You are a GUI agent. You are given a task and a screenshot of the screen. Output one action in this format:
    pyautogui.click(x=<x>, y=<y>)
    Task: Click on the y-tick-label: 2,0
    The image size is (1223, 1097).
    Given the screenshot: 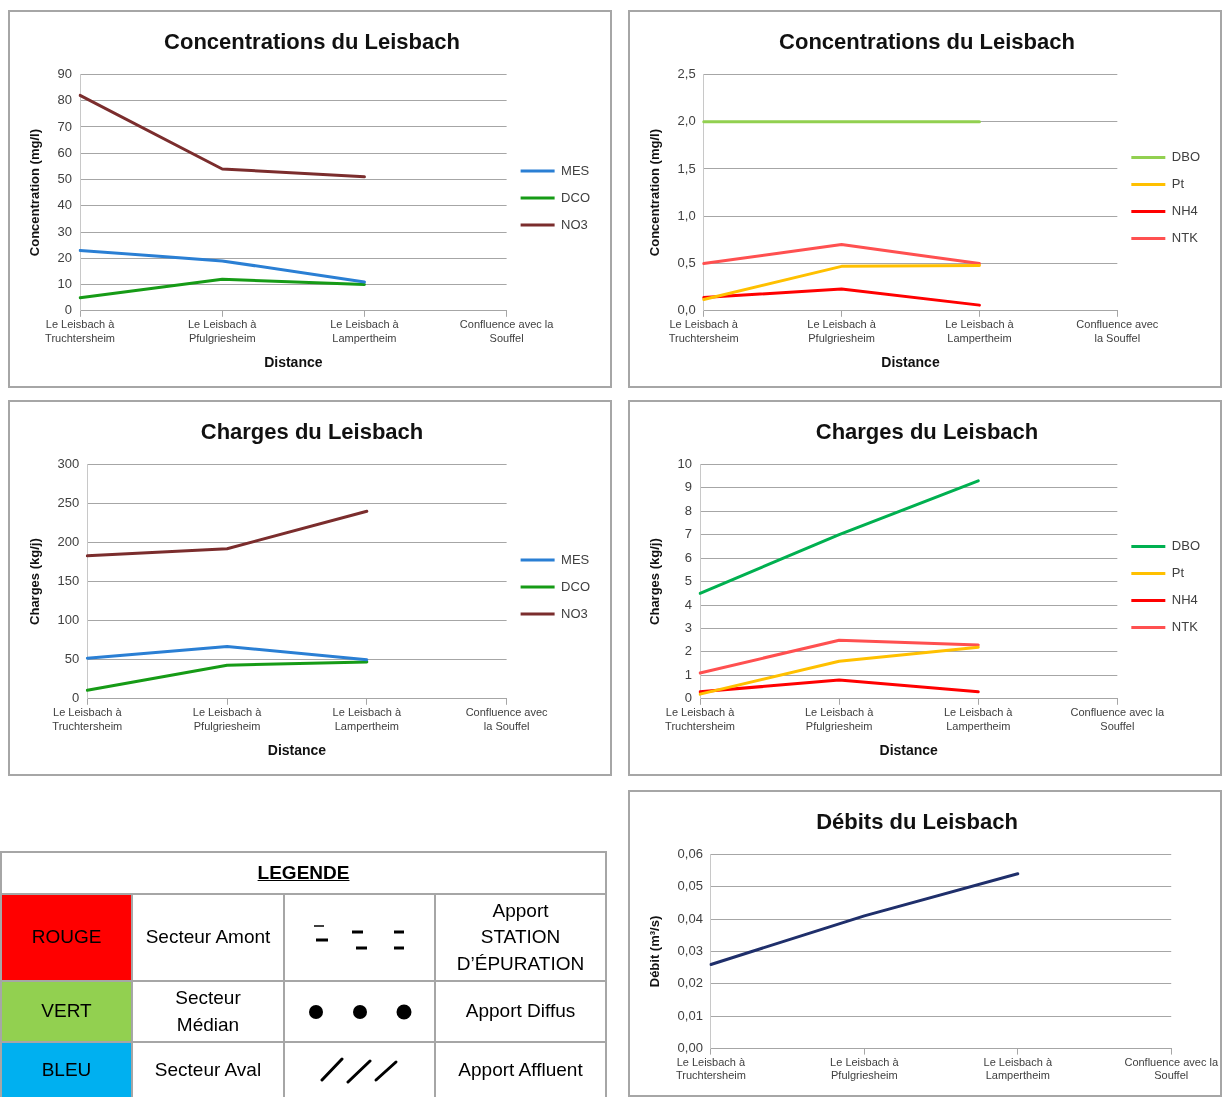 What is the action you would take?
    pyautogui.click(x=686, y=121)
    